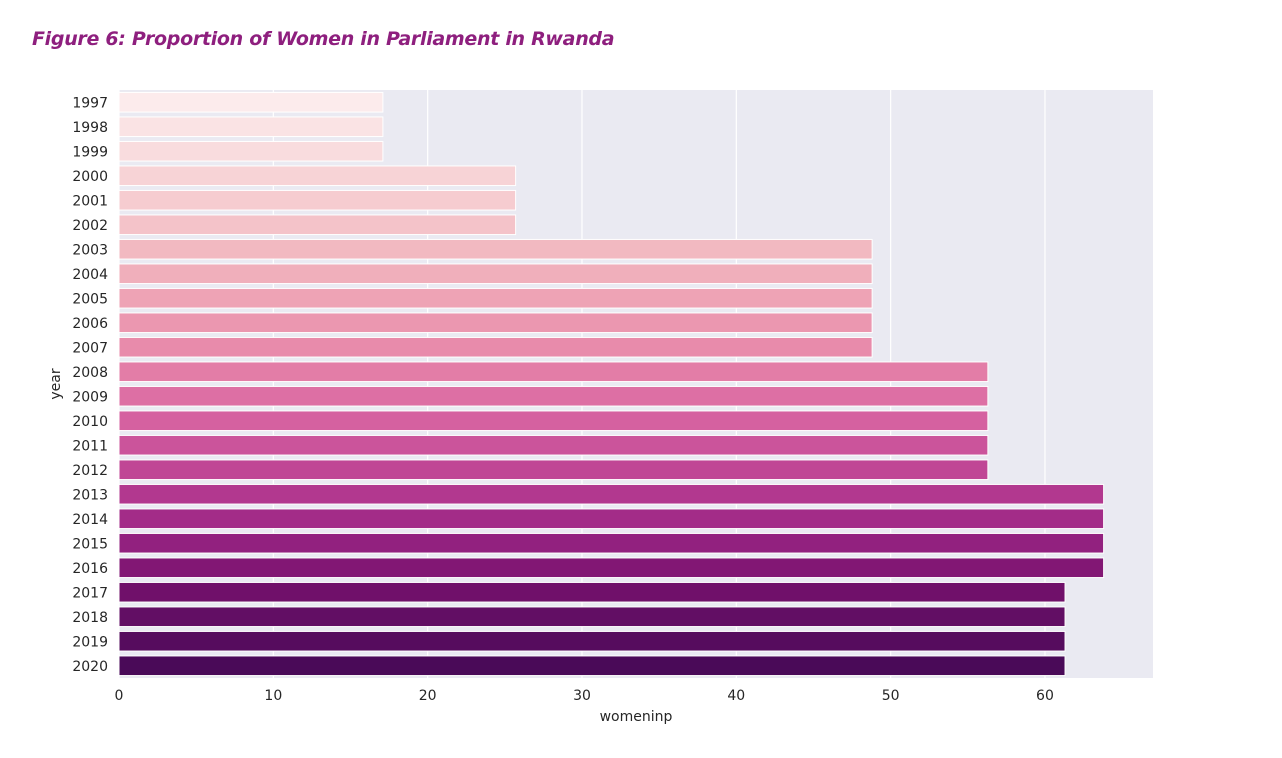 The image size is (1282, 758). I want to click on bar-2011, so click(553, 445).